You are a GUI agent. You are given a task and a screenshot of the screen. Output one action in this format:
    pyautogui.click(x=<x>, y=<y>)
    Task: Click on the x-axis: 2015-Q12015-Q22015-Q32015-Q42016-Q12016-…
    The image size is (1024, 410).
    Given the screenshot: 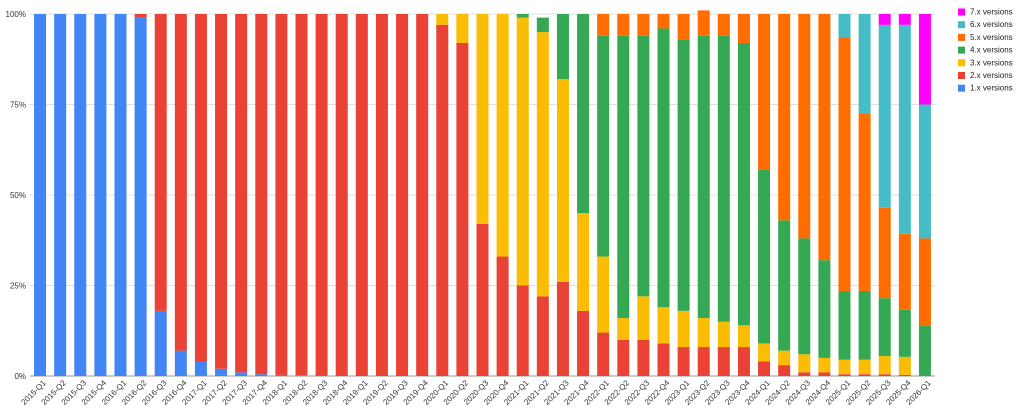 What is the action you would take?
    pyautogui.click(x=476, y=392)
    